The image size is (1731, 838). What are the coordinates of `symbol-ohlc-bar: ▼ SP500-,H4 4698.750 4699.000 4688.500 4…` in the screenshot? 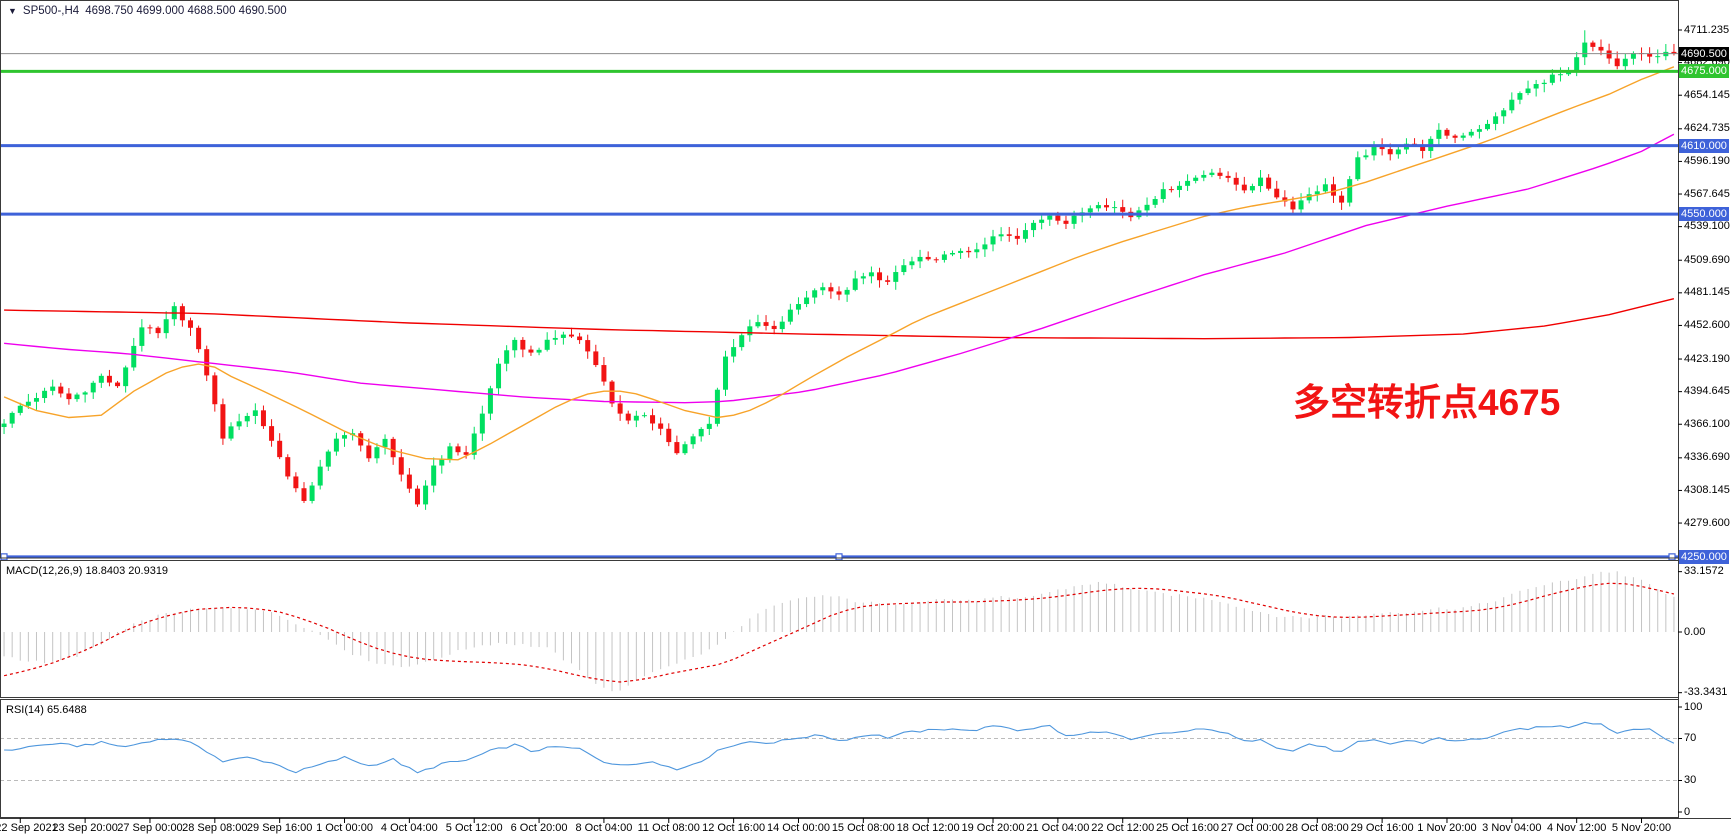 It's located at (147, 11).